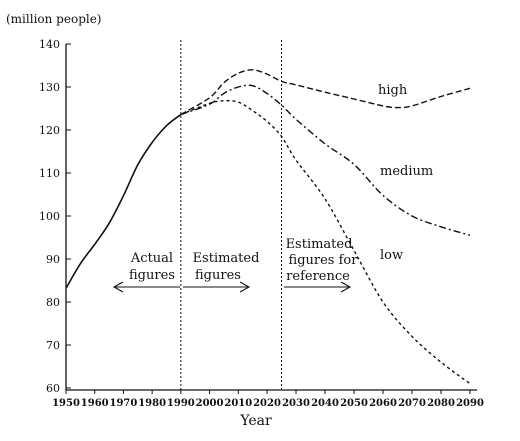 This screenshot has height=441, width=520. Describe the element at coordinates (470, 403) in the screenshot. I see `x-tick-label: 2090` at that location.